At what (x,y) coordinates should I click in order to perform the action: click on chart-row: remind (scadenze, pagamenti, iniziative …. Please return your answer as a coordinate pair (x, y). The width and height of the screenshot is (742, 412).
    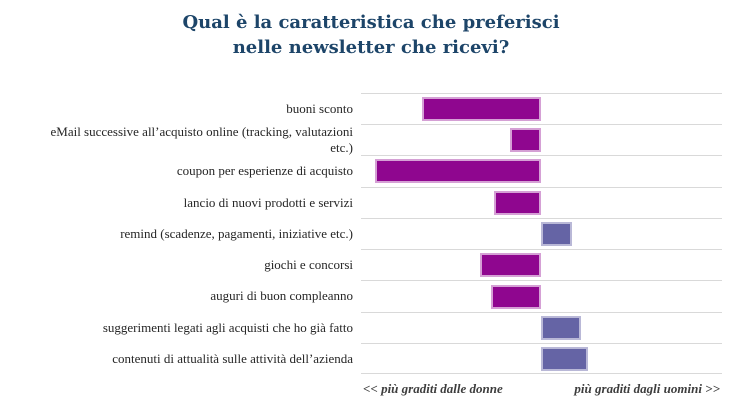
    Looking at the image, I should click on (371, 233).